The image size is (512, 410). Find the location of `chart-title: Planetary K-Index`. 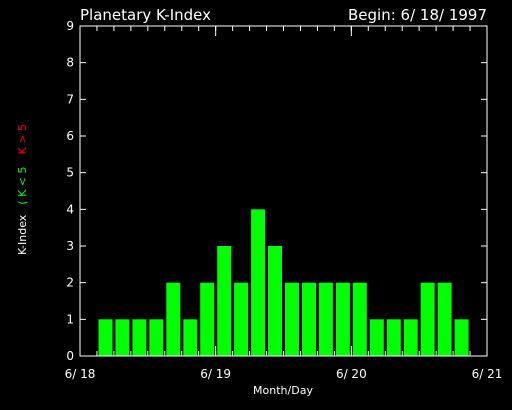

chart-title: Planetary K-Index is located at coordinates (145, 15).